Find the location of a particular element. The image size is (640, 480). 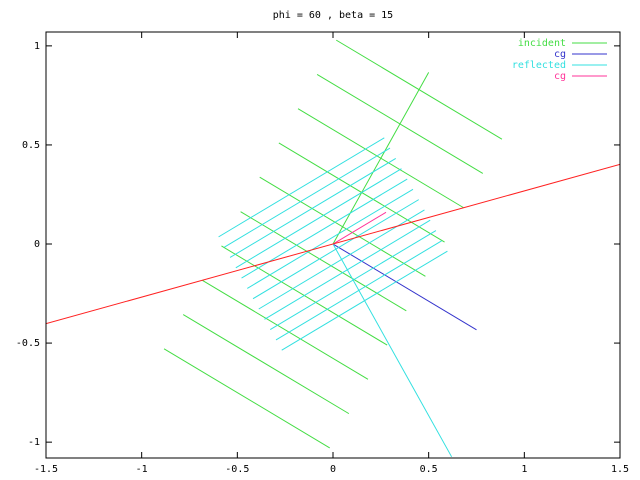

x-tick-label: 0 is located at coordinates (333, 469).